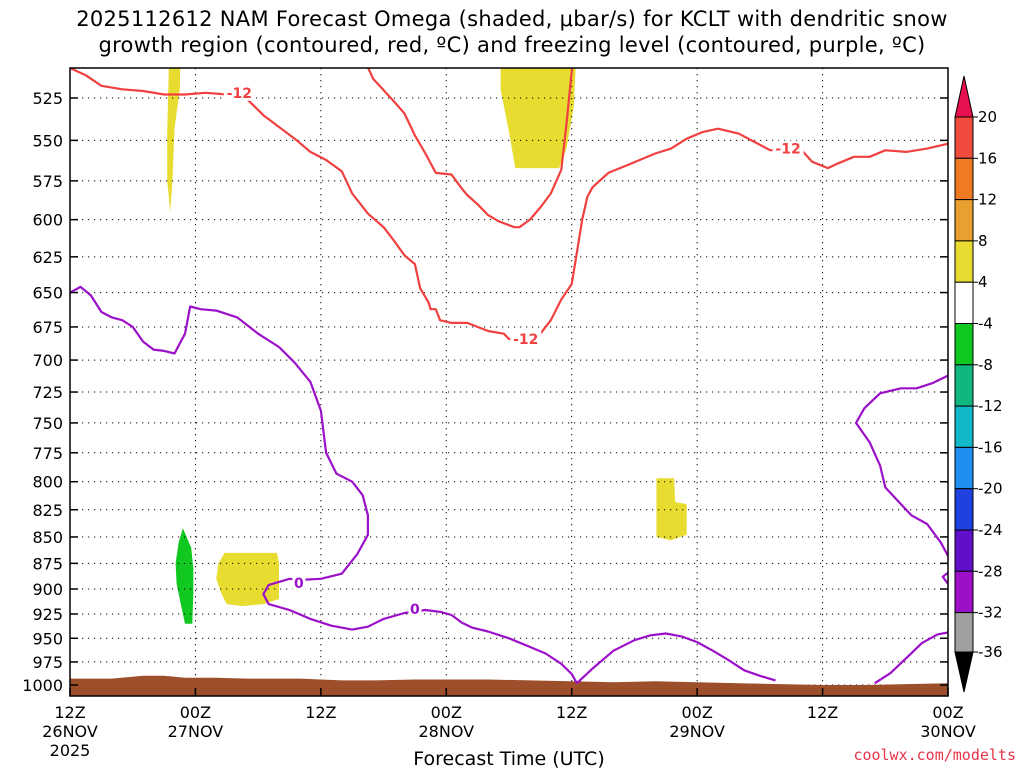  Describe the element at coordinates (47, 220) in the screenshot. I see `y-tick-label-3: 600` at that location.